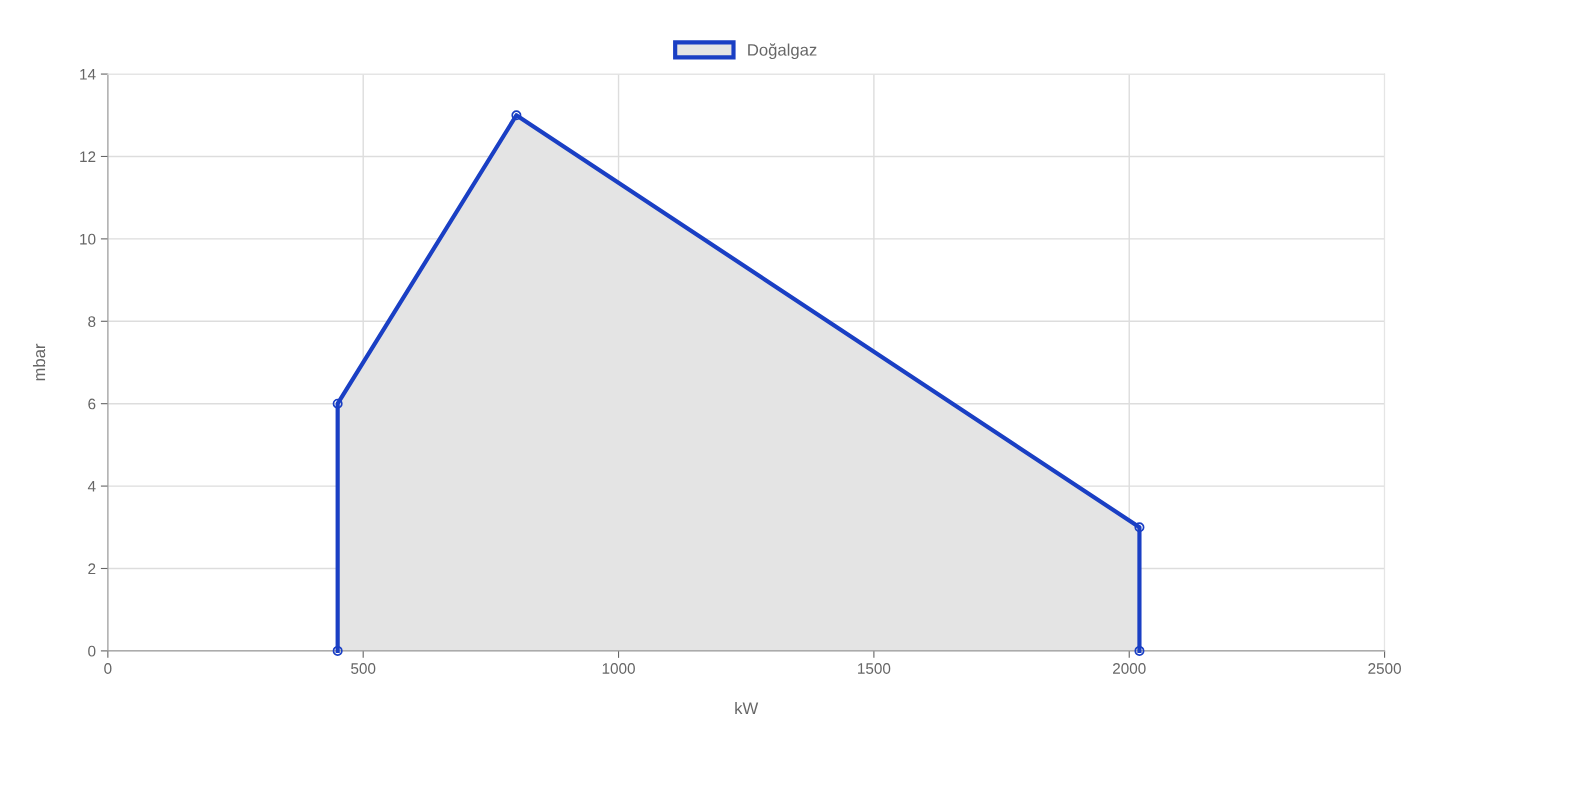 The width and height of the screenshot is (1586, 788). Describe the element at coordinates (1129, 668) in the screenshot. I see `x-tick-label: 2000` at that location.